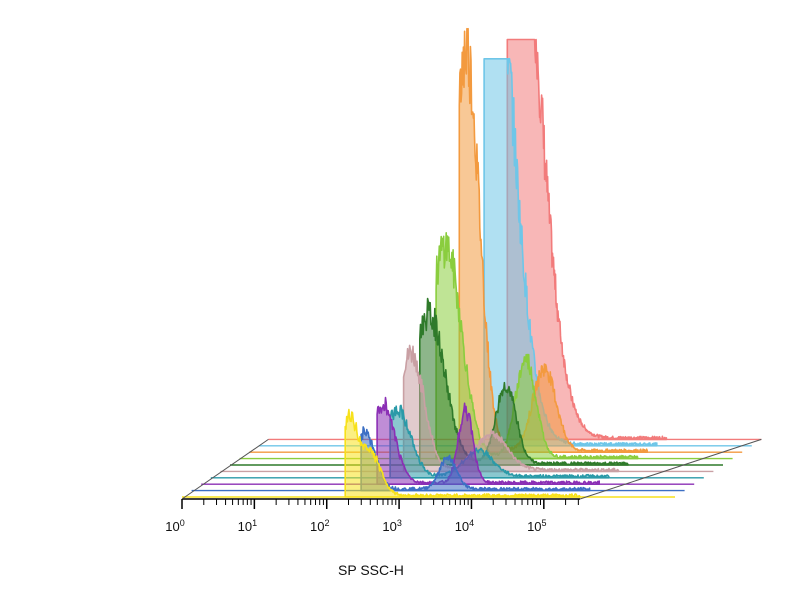 The width and height of the screenshot is (800, 600). What do you see at coordinates (174, 526) in the screenshot?
I see `x-tick-label: 10⁰` at bounding box center [174, 526].